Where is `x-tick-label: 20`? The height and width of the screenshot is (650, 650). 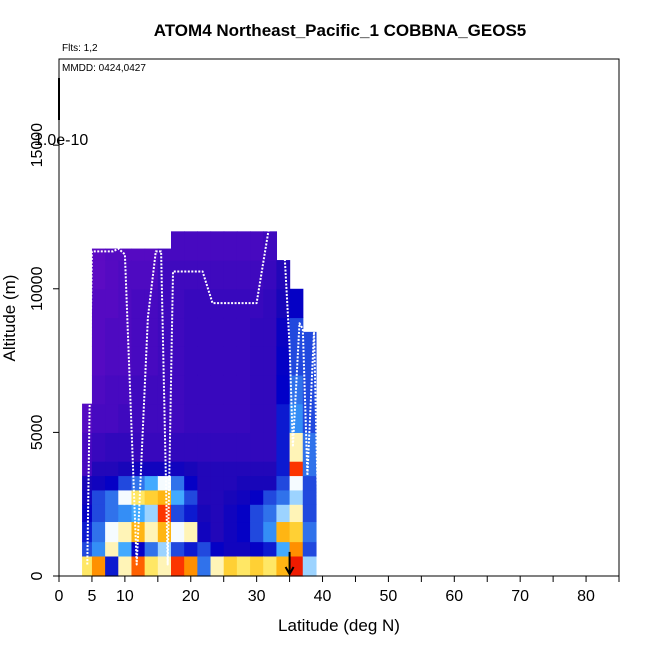 x-tick-label: 20 is located at coordinates (191, 596).